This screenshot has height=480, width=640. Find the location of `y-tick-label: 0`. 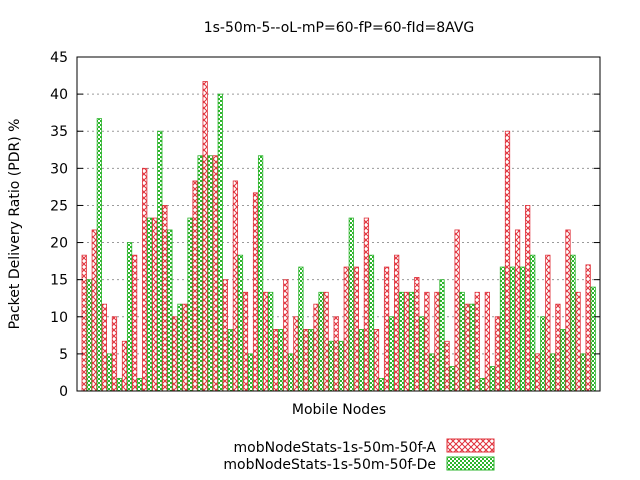

y-tick-label: 0 is located at coordinates (63, 392).